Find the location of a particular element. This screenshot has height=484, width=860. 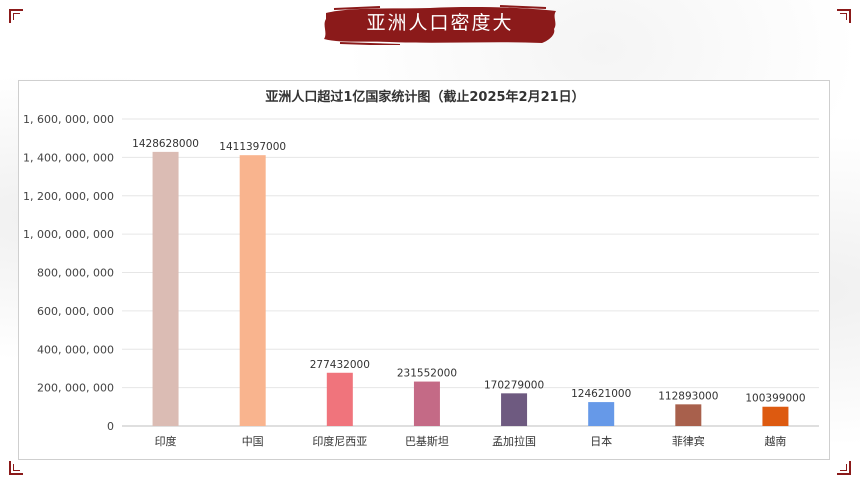

y-tick-label: 600, 000, 000 is located at coordinates (75, 311).